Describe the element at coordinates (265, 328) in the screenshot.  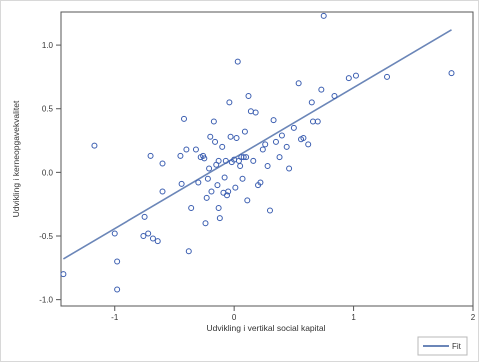
I see `x-axis-label: Udvikling i vertikal social kapital` at that location.